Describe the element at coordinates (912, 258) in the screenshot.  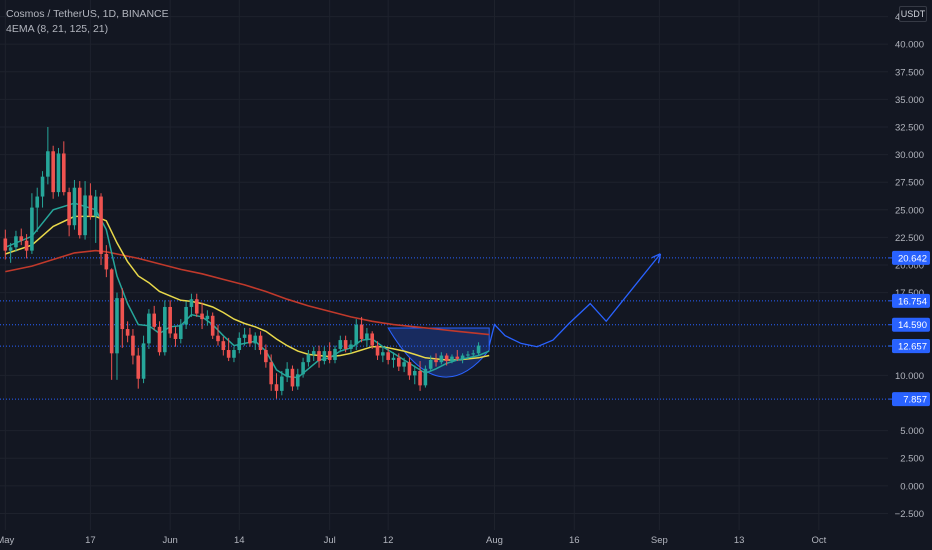
I see `price-level-tag-text: 20.642` at that location.